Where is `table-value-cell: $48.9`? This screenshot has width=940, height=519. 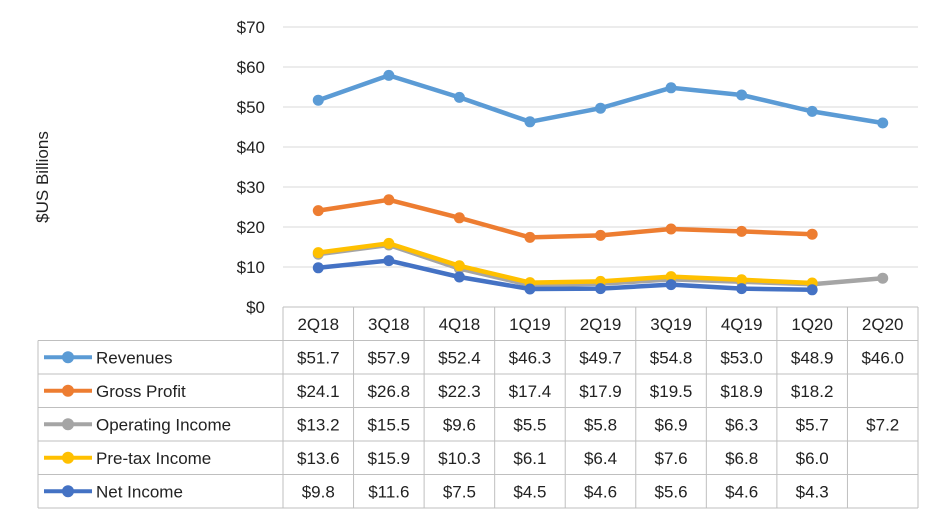
table-value-cell: $48.9 is located at coordinates (812, 357).